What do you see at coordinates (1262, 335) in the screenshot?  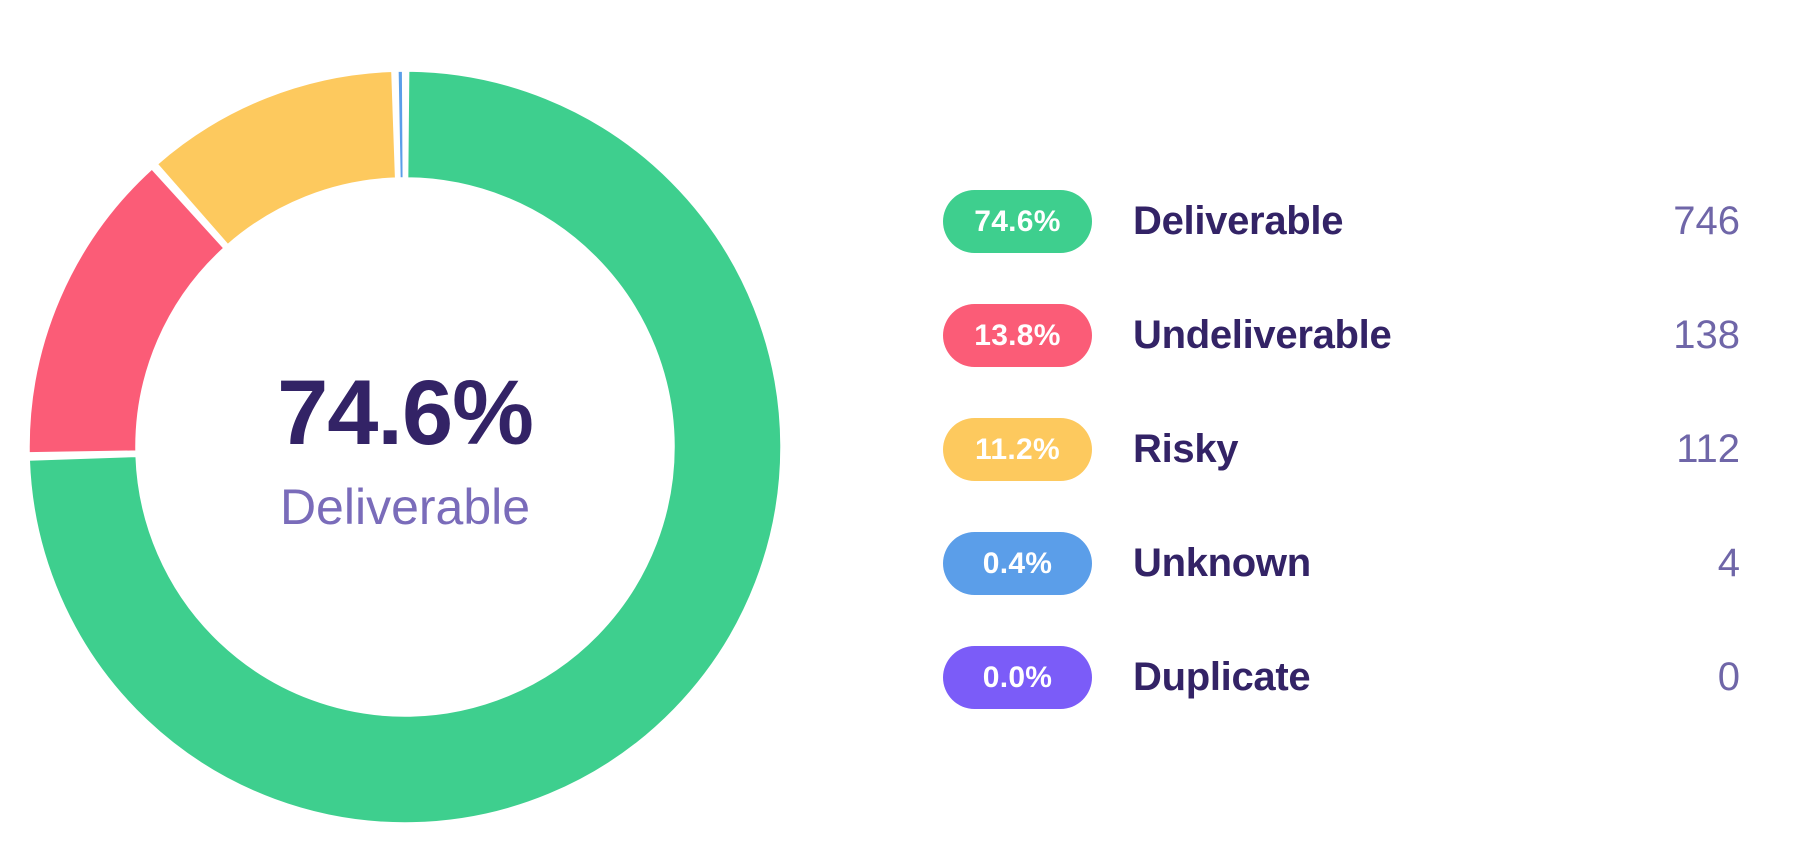 I see `legend-label: Undeliverable` at bounding box center [1262, 335].